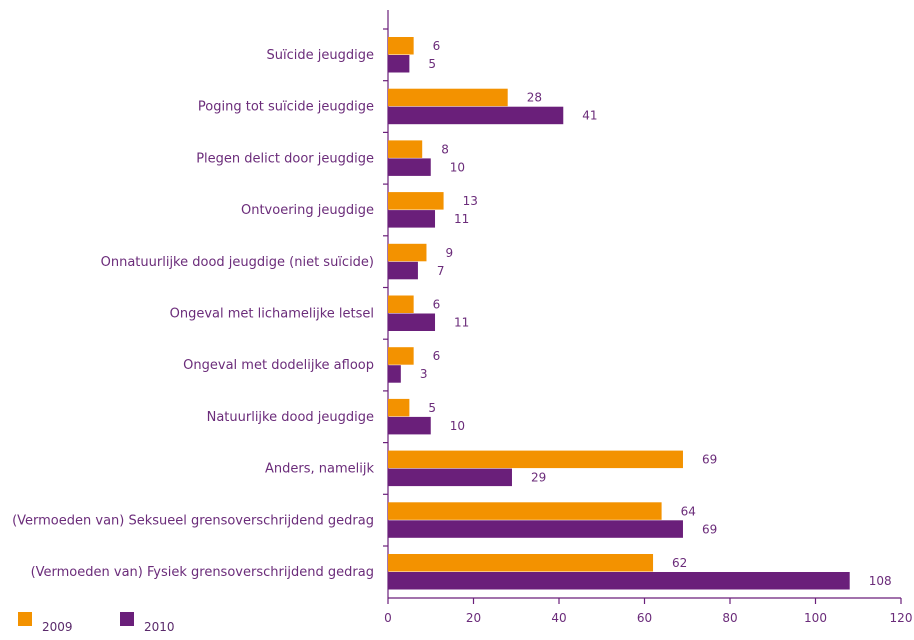  I want to click on x-tick-label-1: 20, so click(473, 618).